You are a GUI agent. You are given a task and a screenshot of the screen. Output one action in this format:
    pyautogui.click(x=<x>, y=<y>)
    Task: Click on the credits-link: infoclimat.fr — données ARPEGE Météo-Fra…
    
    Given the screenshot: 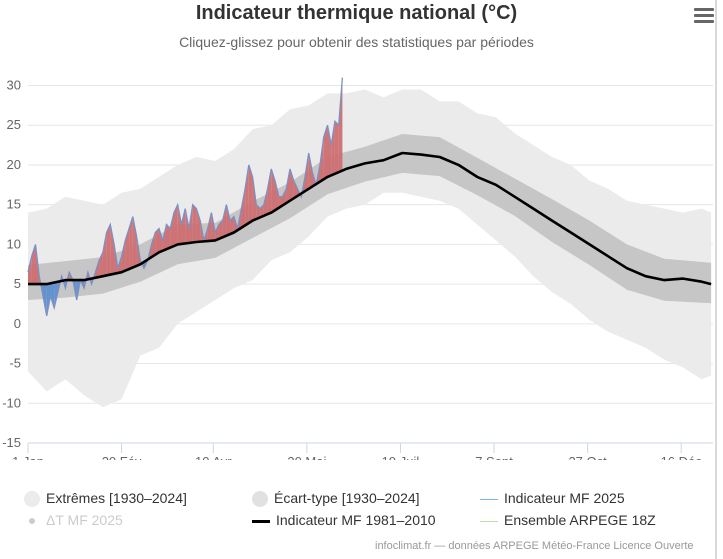 What is the action you would take?
    pyautogui.click(x=534, y=546)
    